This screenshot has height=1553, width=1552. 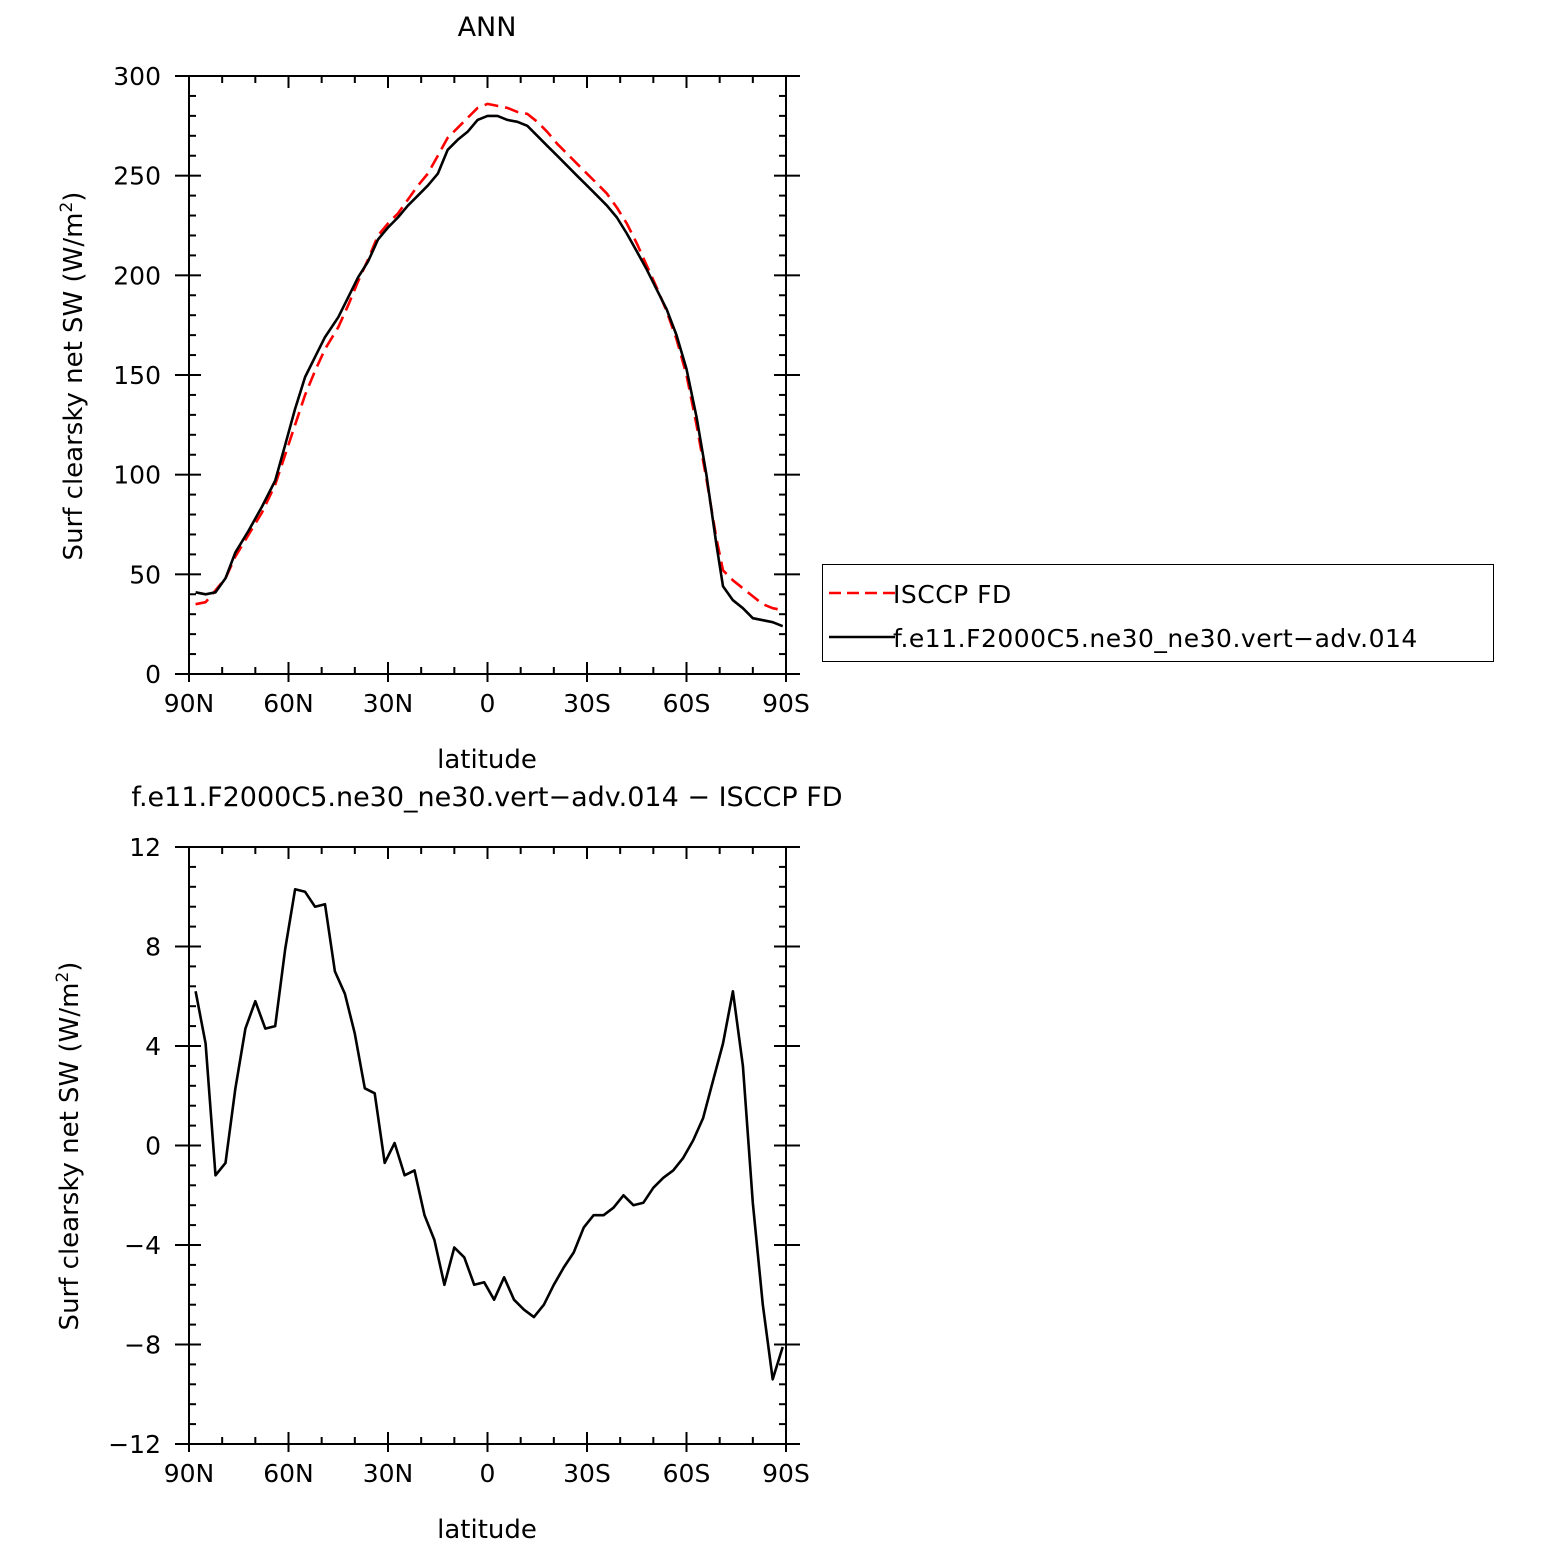 I want to click on top-y-tick-label: 200, so click(x=137, y=275).